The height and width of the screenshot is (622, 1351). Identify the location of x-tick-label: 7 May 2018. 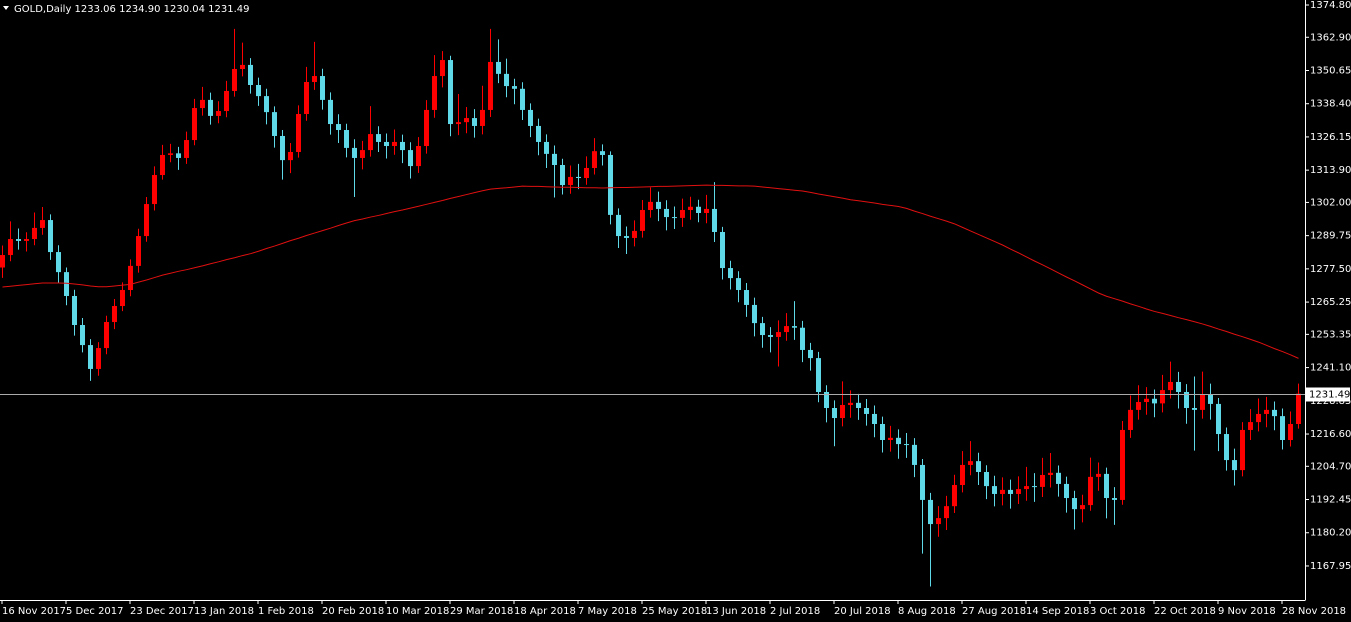
(607, 611).